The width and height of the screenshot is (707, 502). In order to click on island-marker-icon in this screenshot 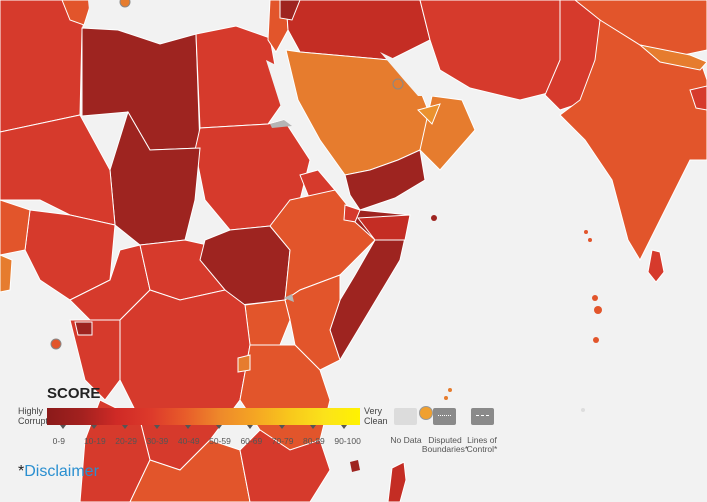, I will do `click(426, 413)`.